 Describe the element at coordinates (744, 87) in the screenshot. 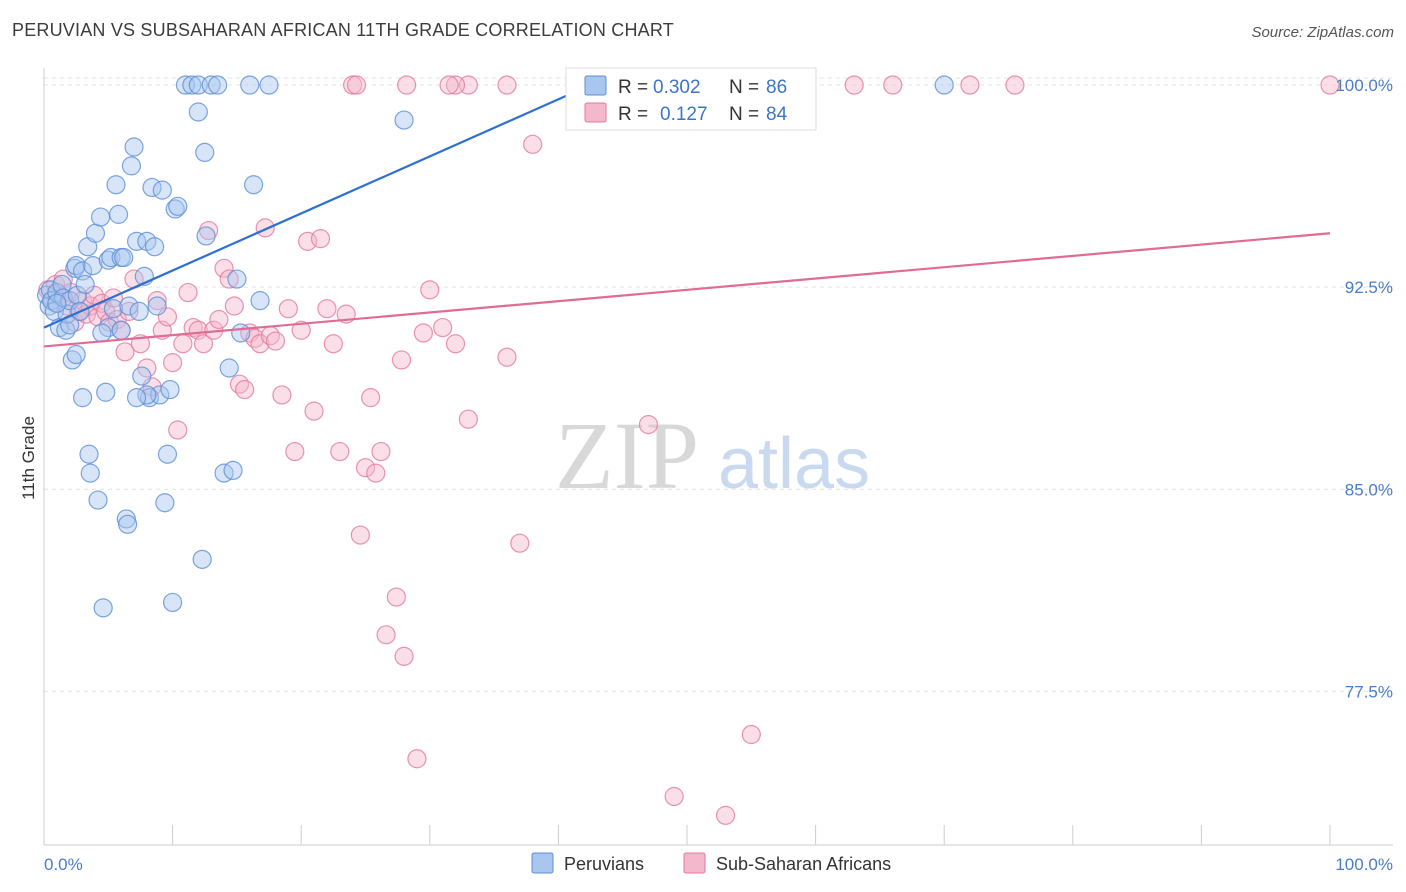

I see `legend-n-label-0: N =` at that location.